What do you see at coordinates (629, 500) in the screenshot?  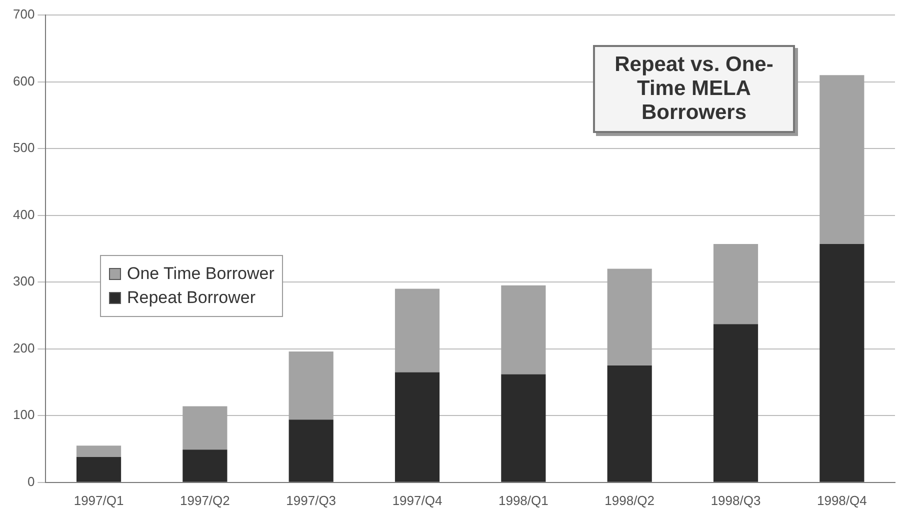 I see `x-tick-label: 1998/Q2` at bounding box center [629, 500].